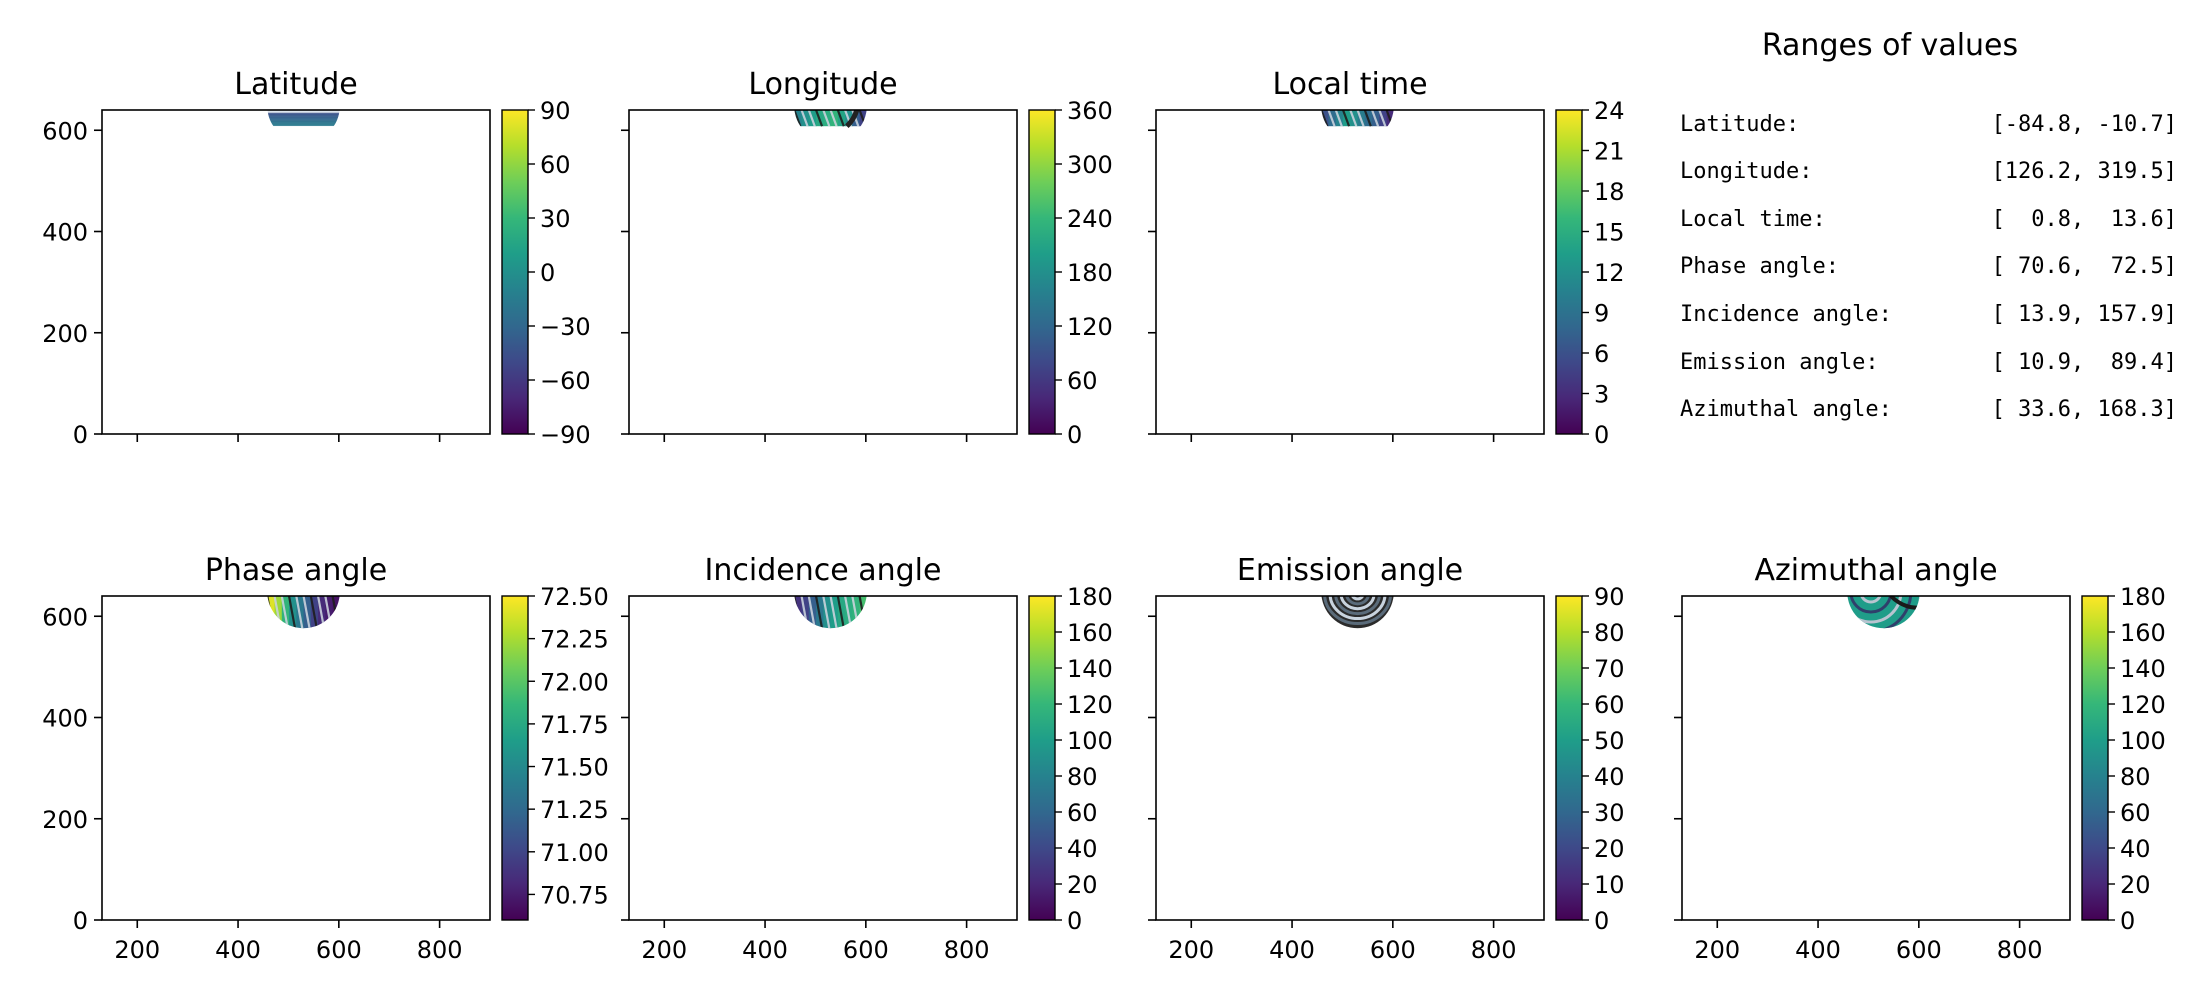 This screenshot has width=2200, height=1000. What do you see at coordinates (574, 725) in the screenshot?
I see `colorbar-tick-label: 71.75` at bounding box center [574, 725].